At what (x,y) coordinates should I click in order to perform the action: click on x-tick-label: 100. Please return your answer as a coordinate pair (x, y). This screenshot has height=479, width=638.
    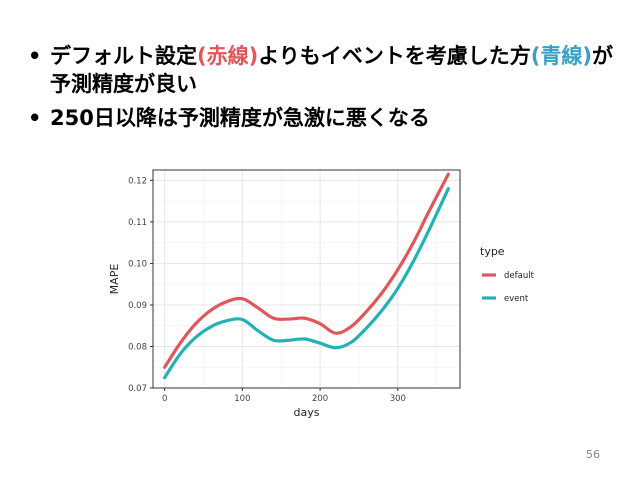
    Looking at the image, I should click on (242, 399).